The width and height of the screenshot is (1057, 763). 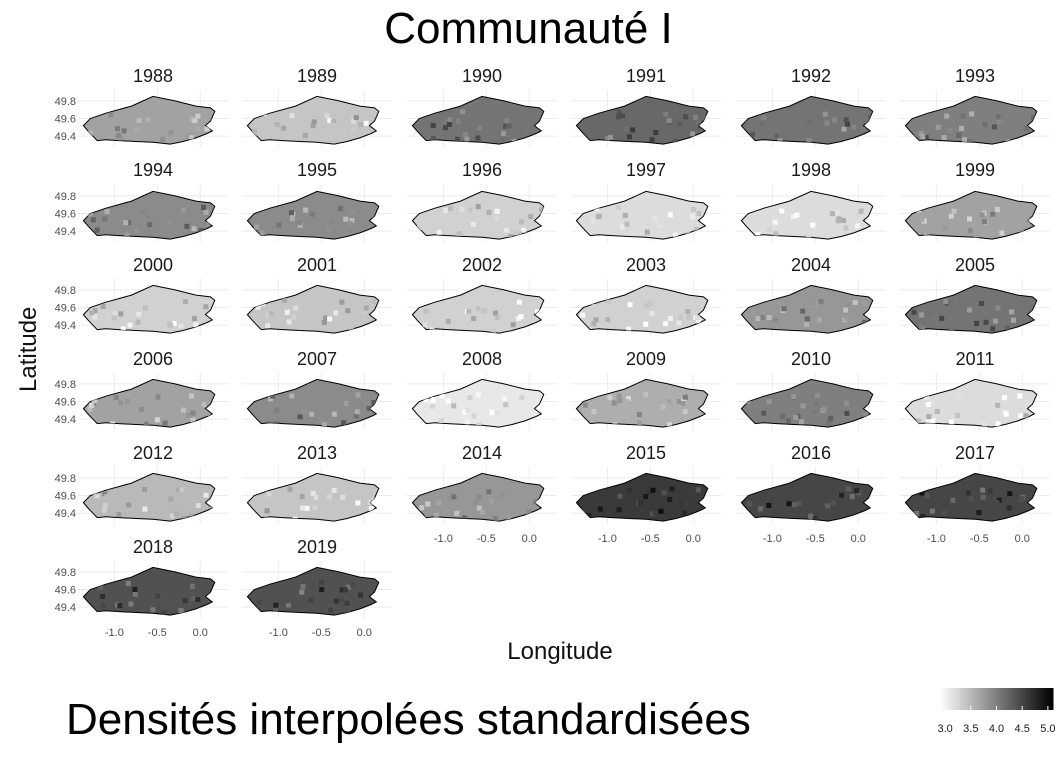 What do you see at coordinates (153, 265) in the screenshot?
I see `panel-label: 2000` at bounding box center [153, 265].